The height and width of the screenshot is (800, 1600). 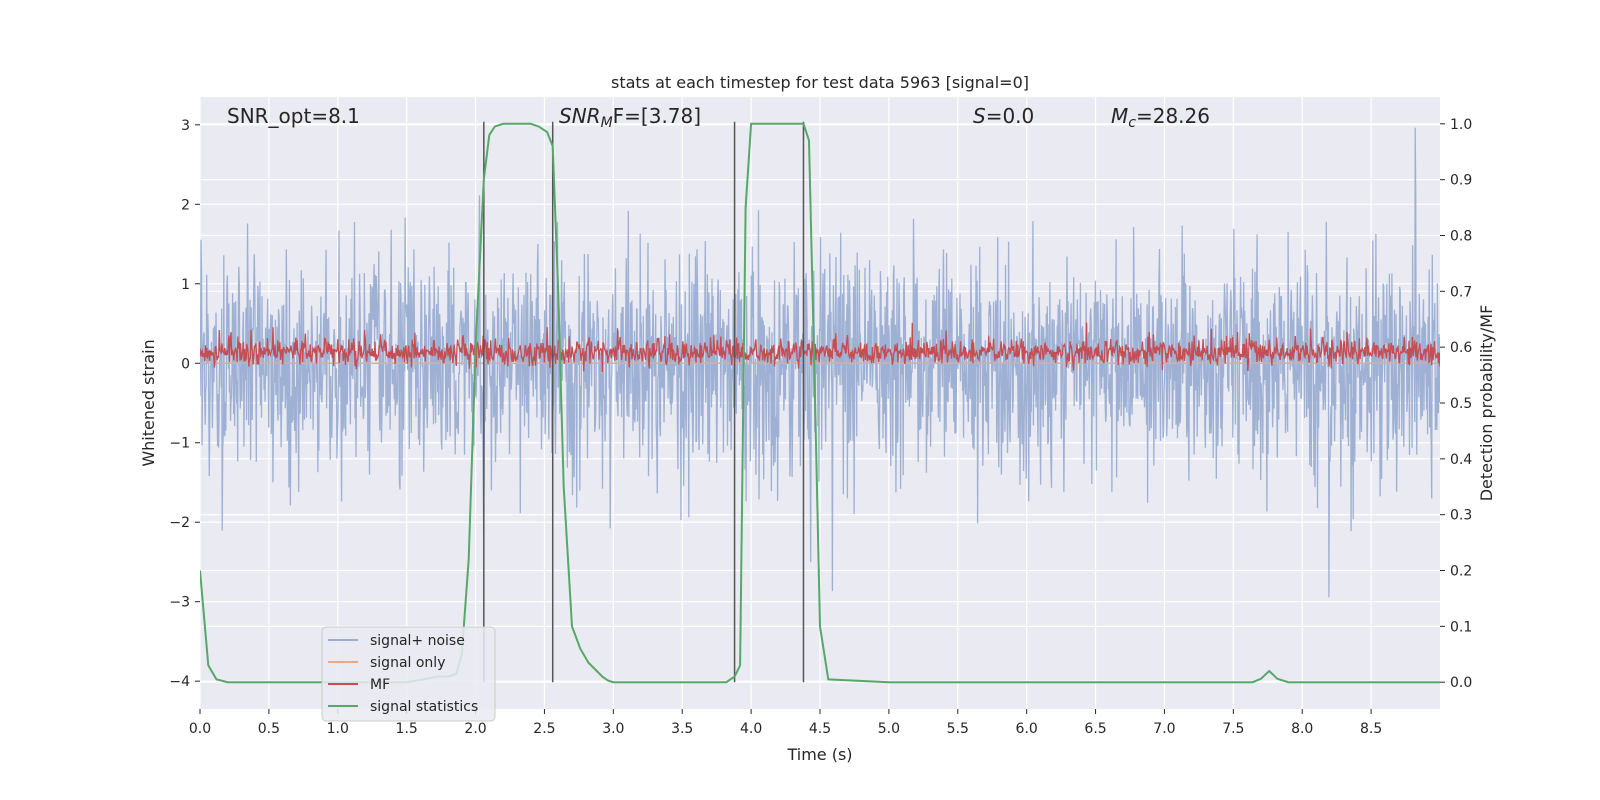 What do you see at coordinates (958, 729) in the screenshot?
I see `x-tick-label: 5.5` at bounding box center [958, 729].